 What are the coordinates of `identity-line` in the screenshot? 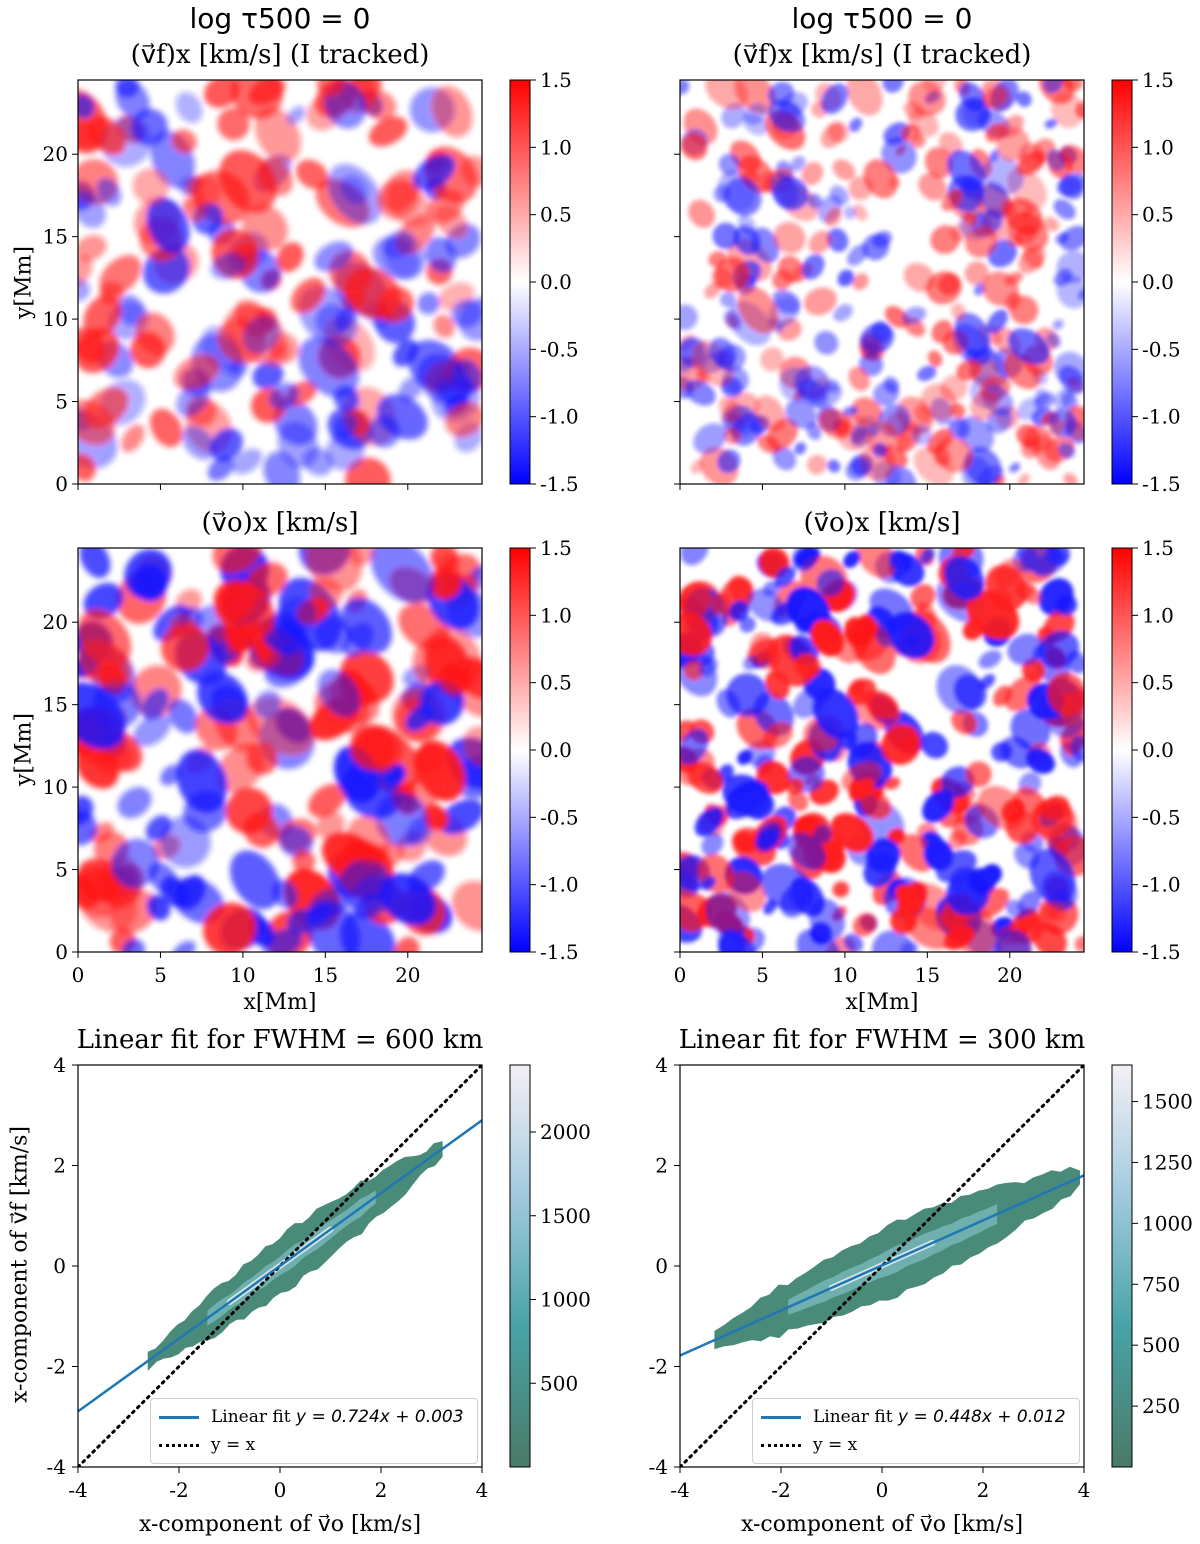 It's located at (280, 1266).